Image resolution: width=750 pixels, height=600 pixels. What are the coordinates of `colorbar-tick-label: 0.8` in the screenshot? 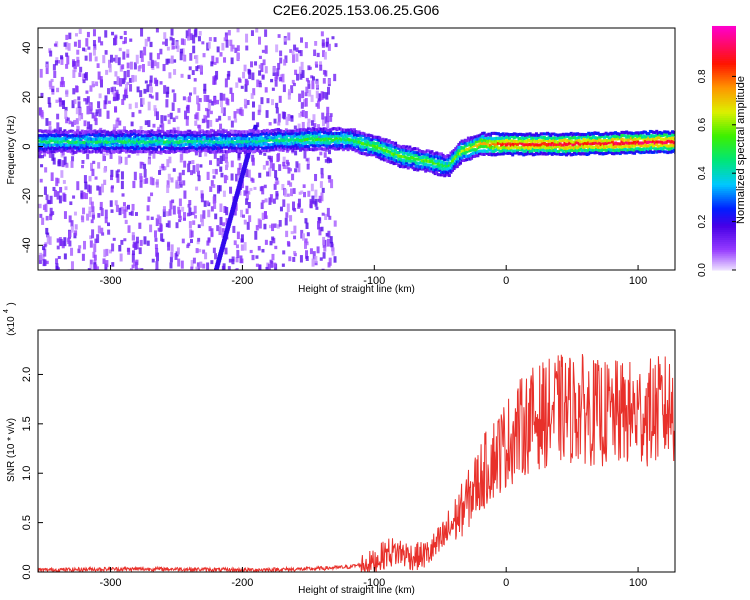 It's located at (702, 76).